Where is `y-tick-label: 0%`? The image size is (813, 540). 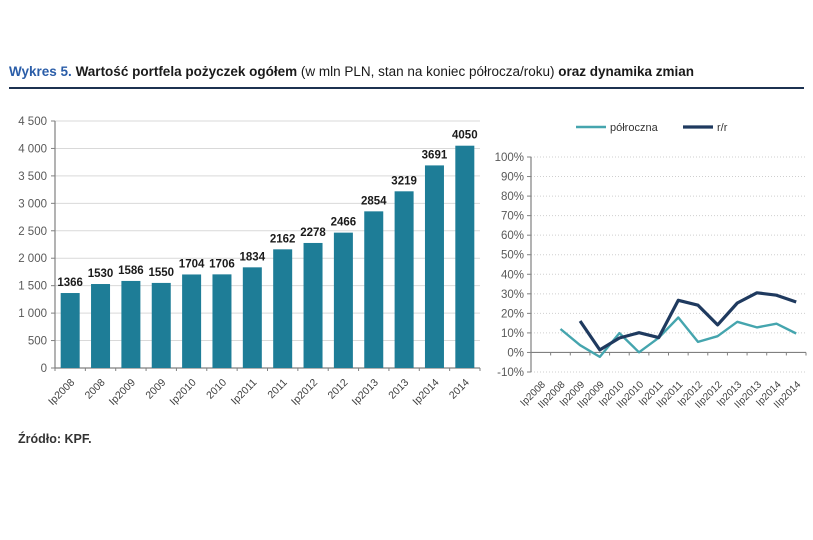 y-tick-label: 0% is located at coordinates (515, 353).